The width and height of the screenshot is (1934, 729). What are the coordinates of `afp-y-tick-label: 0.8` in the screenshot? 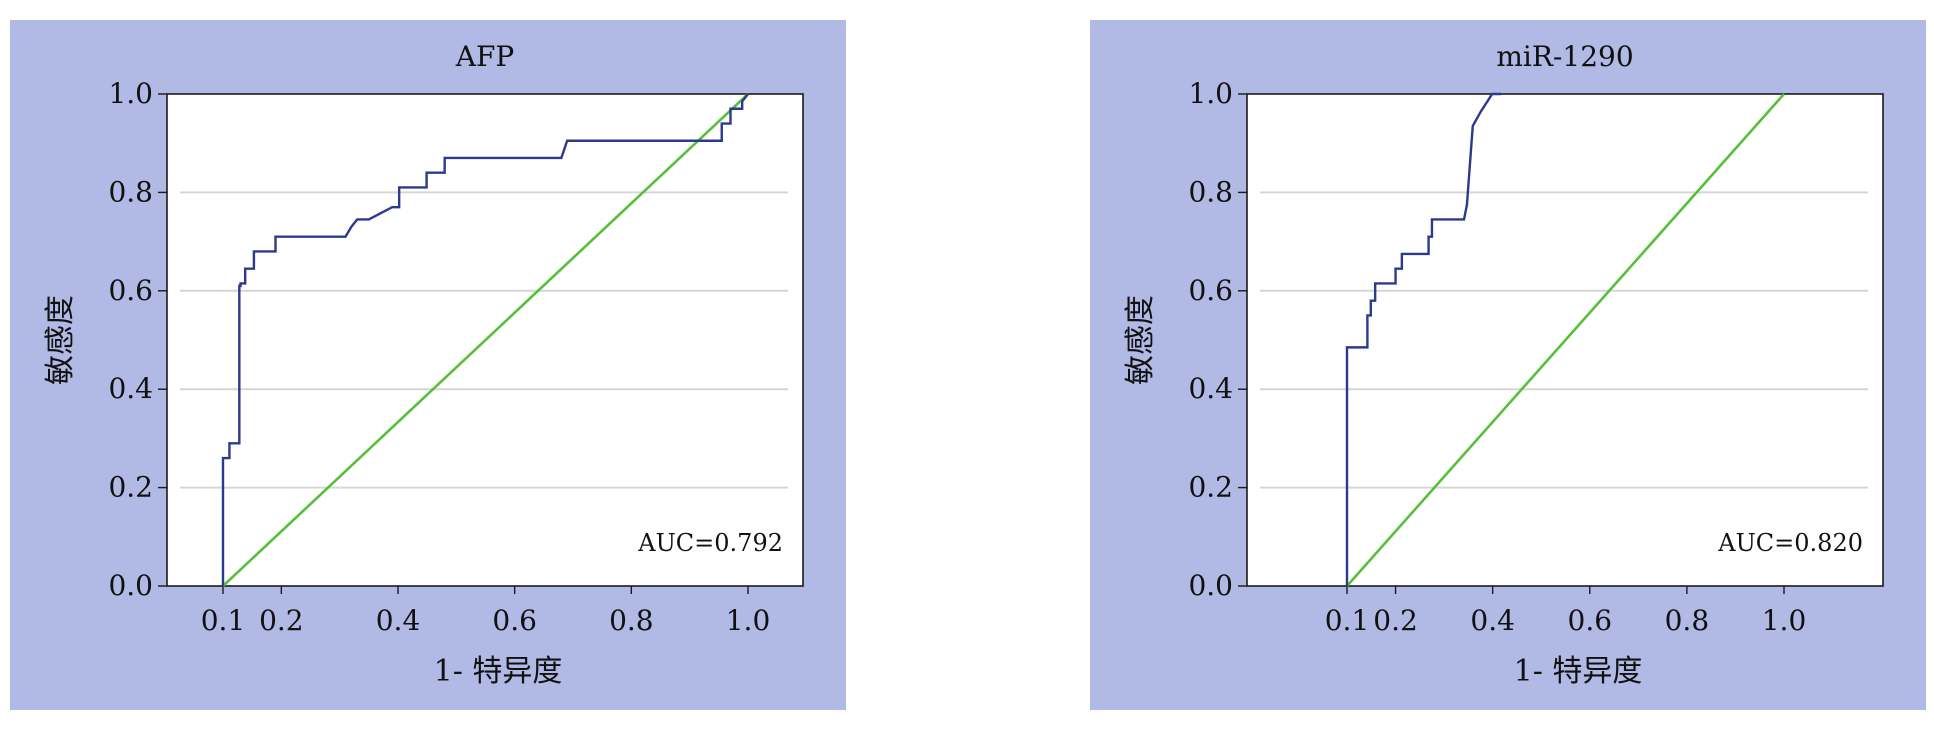 It's located at (130, 191).